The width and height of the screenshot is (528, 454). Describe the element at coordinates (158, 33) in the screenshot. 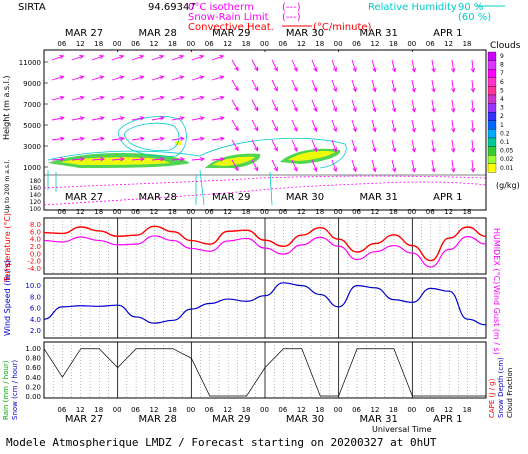

I see `day-label: MAR 28` at that location.